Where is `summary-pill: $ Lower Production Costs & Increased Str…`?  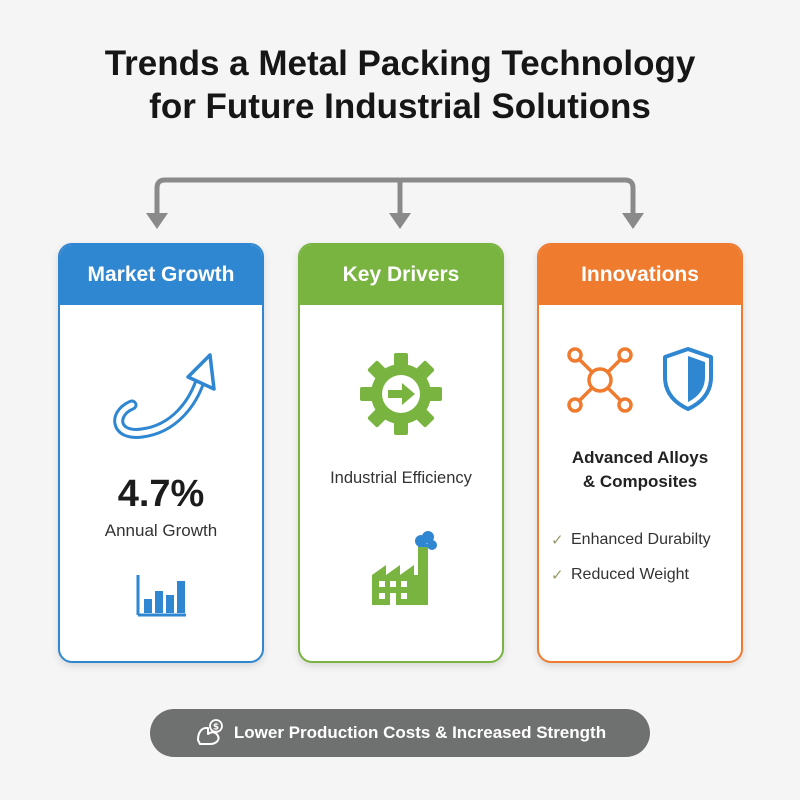 summary-pill: $ Lower Production Costs & Increased Str… is located at coordinates (400, 733).